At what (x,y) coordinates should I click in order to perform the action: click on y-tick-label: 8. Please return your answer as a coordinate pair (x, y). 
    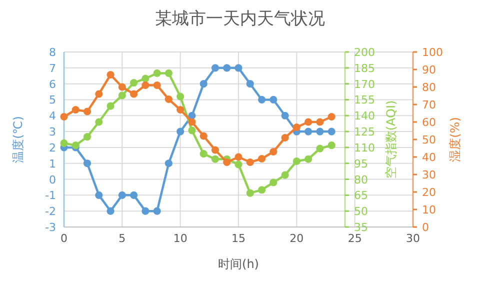
    Looking at the image, I should click on (52, 52).